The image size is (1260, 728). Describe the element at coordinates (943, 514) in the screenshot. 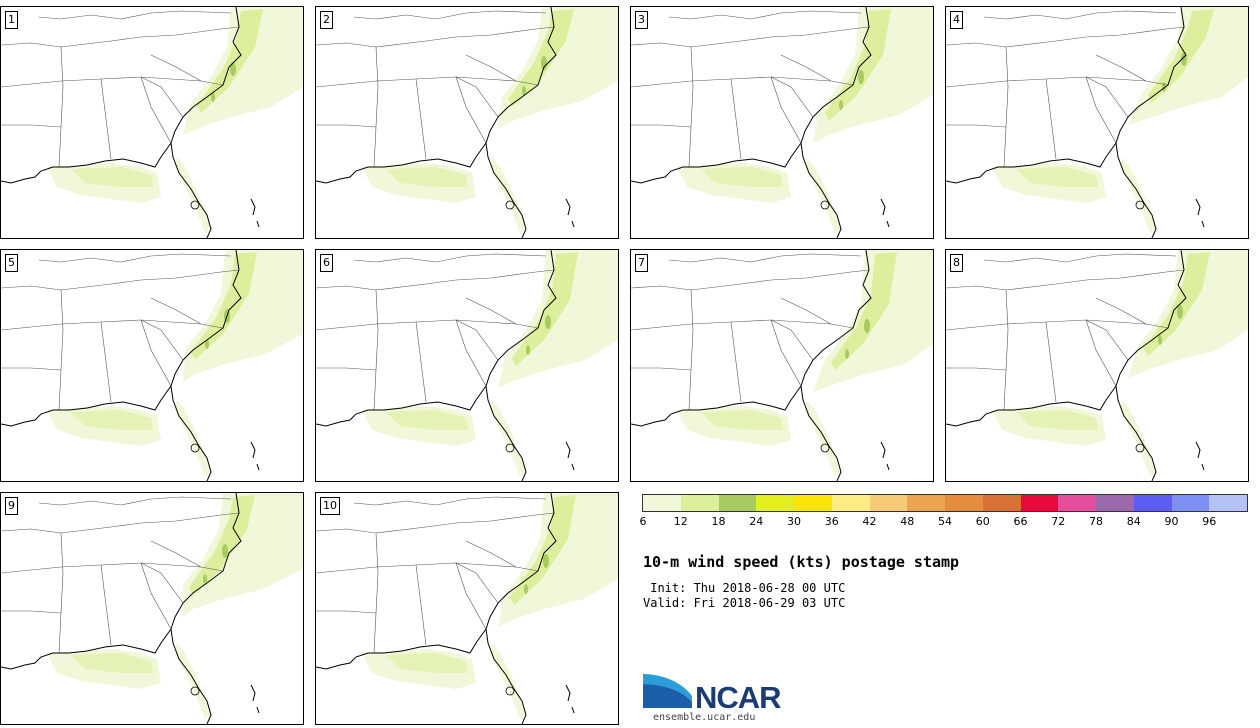

I see `colorbar: 6 12 18 24 30 36 42 48 54 60 66 72 78 84 90 96` at that location.